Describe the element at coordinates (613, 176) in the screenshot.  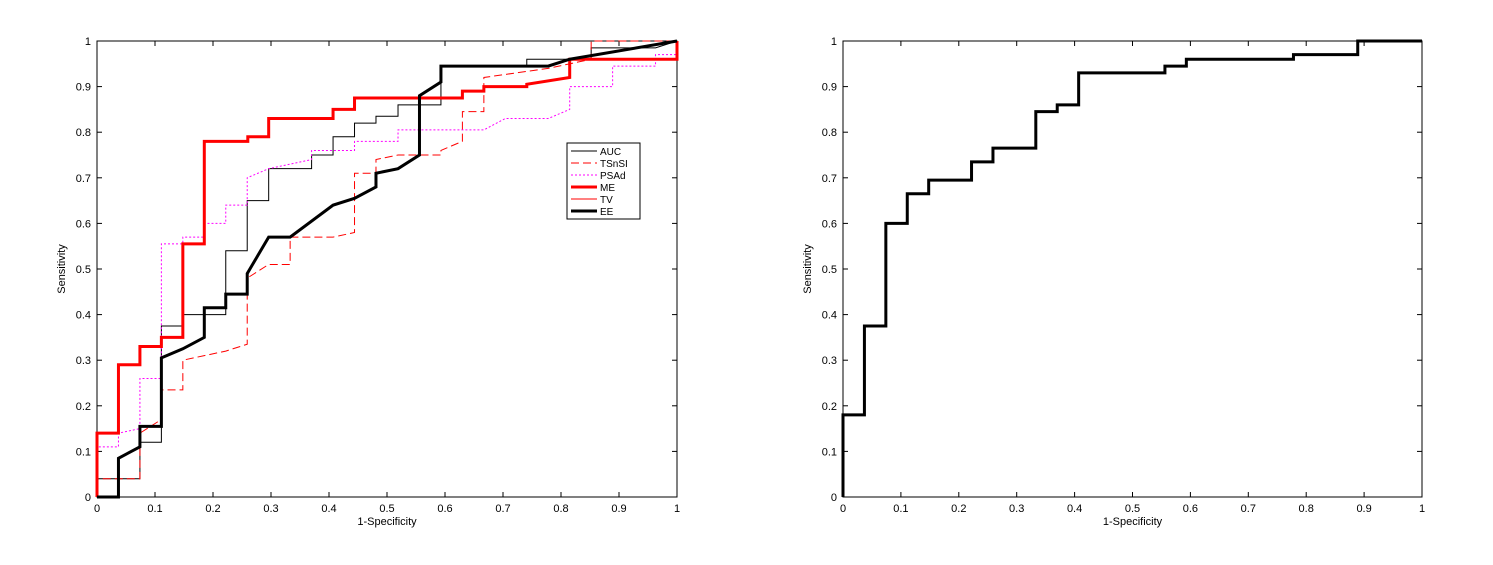
I see `legend-label: PSAd` at that location.